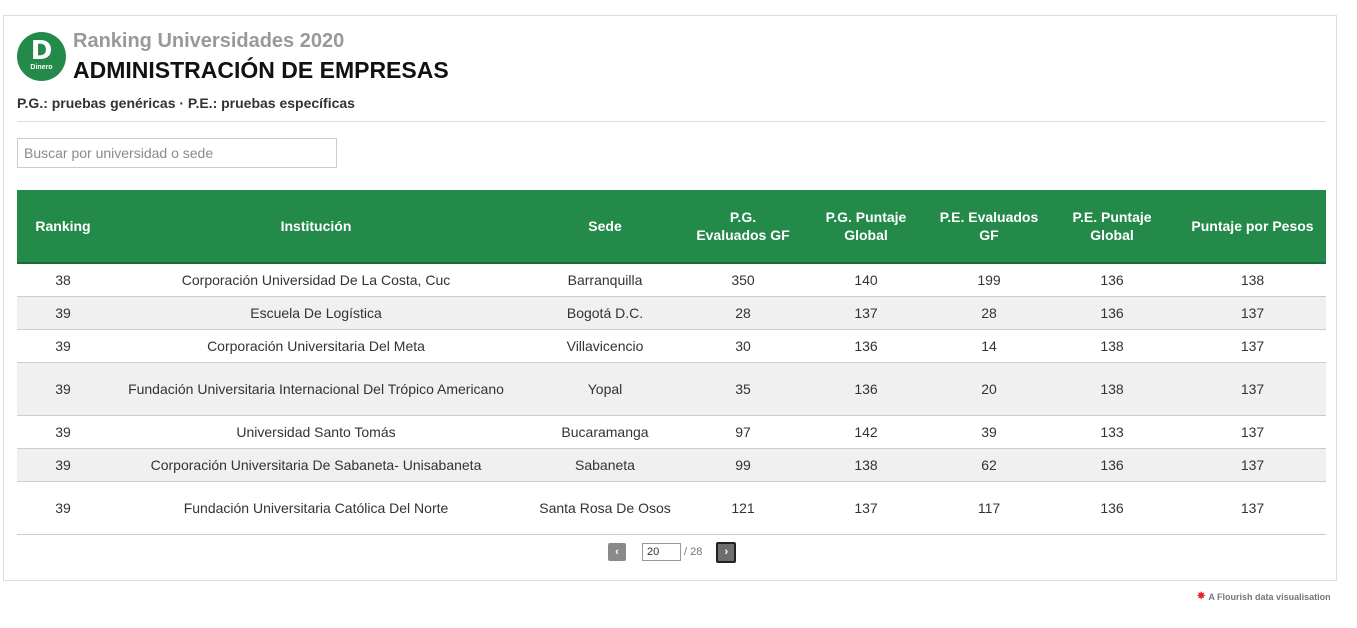 The image size is (1357, 628). Describe the element at coordinates (316, 432) in the screenshot. I see `table-cell: Universidad Santo Tomás` at that location.